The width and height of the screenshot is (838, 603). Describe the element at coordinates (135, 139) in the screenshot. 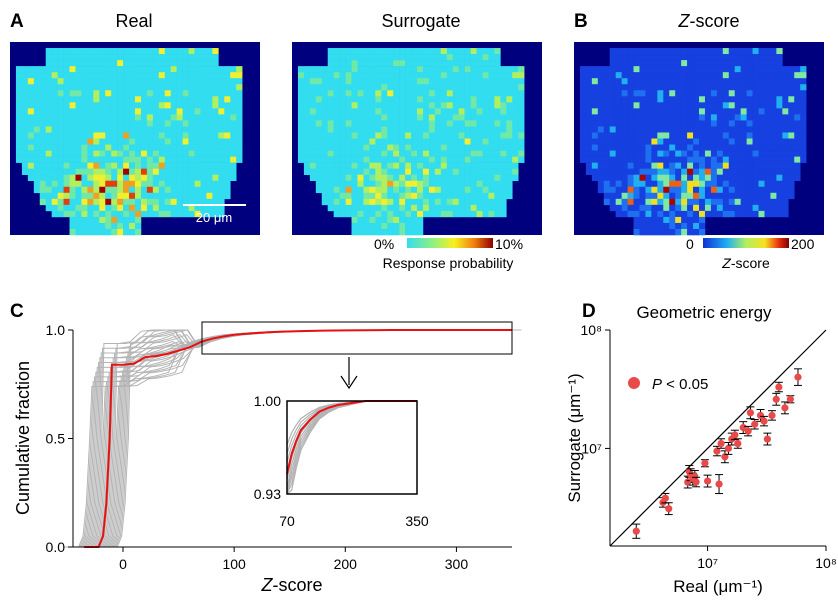

I see `real-heatmap: 20 μm` at that location.